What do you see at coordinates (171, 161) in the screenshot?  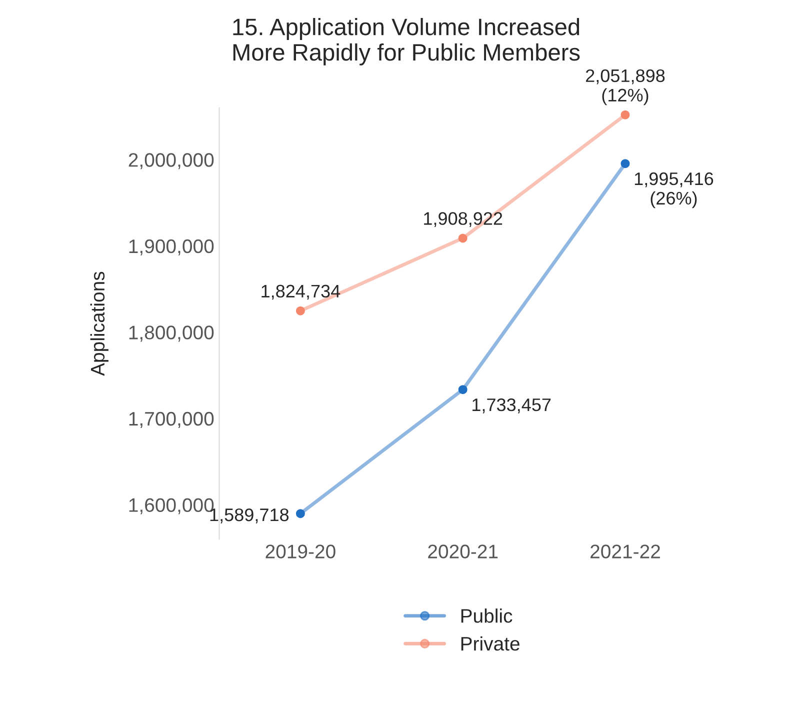 I see `y-tick-label: 2,000,000` at bounding box center [171, 161].